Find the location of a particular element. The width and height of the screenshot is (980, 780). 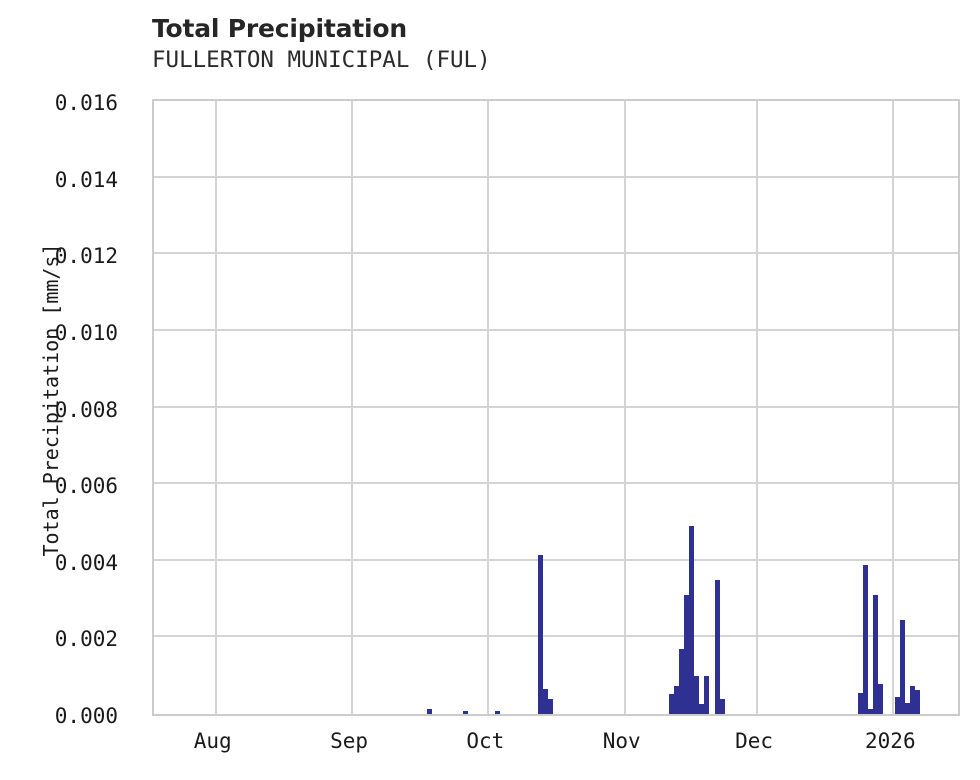

x-tick-label: 2026 is located at coordinates (890, 741).